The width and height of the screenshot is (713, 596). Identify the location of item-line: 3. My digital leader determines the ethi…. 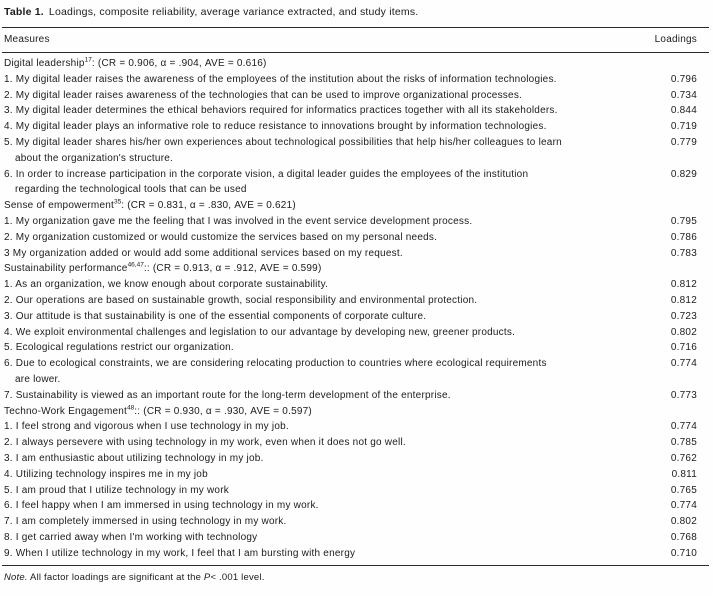
(281, 111).